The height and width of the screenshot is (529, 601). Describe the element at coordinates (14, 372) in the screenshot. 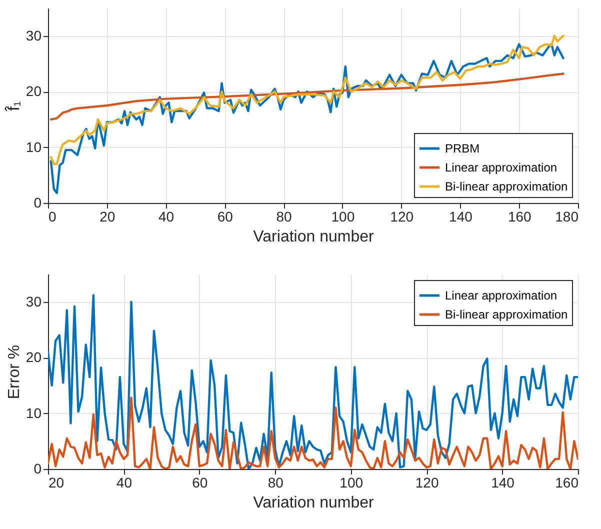

I see `y-axis-title: Error %` at that location.